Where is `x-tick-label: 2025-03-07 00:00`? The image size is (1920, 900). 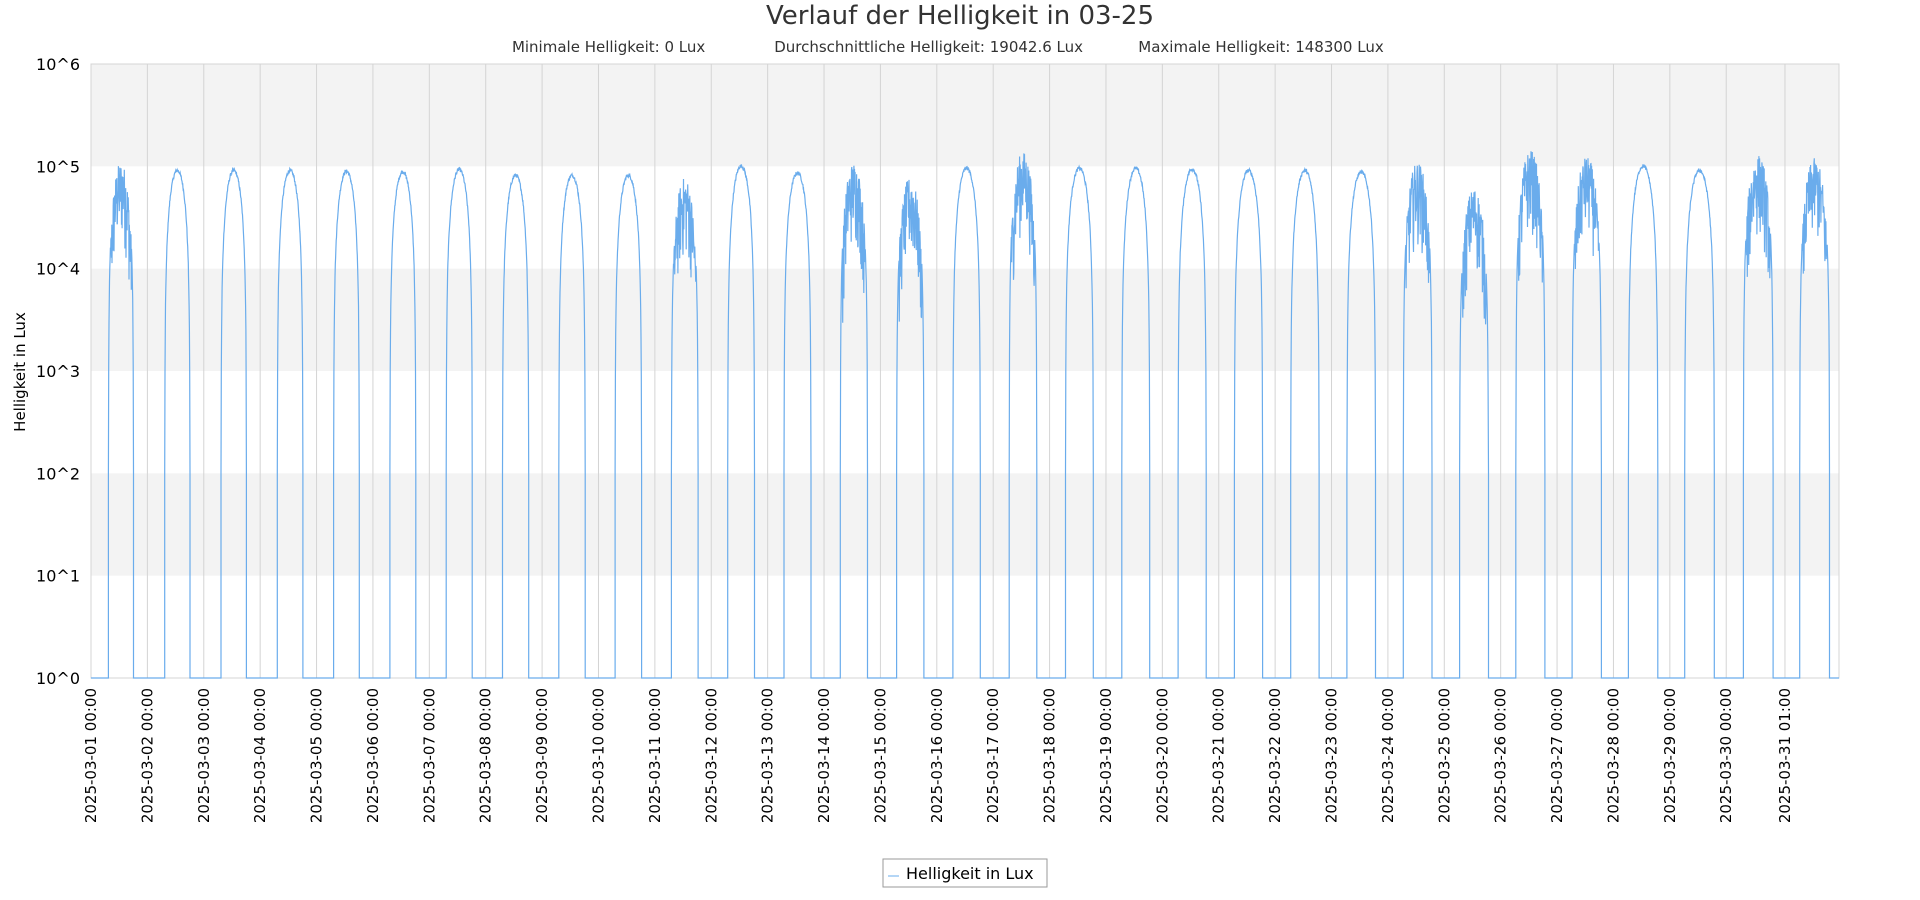 x-tick-label: 2025-03-07 00:00 is located at coordinates (429, 755).